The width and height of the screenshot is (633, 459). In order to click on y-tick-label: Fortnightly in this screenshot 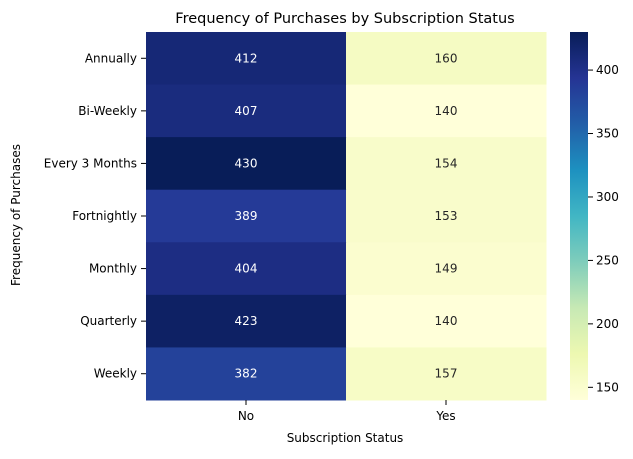, I will do `click(104, 216)`.